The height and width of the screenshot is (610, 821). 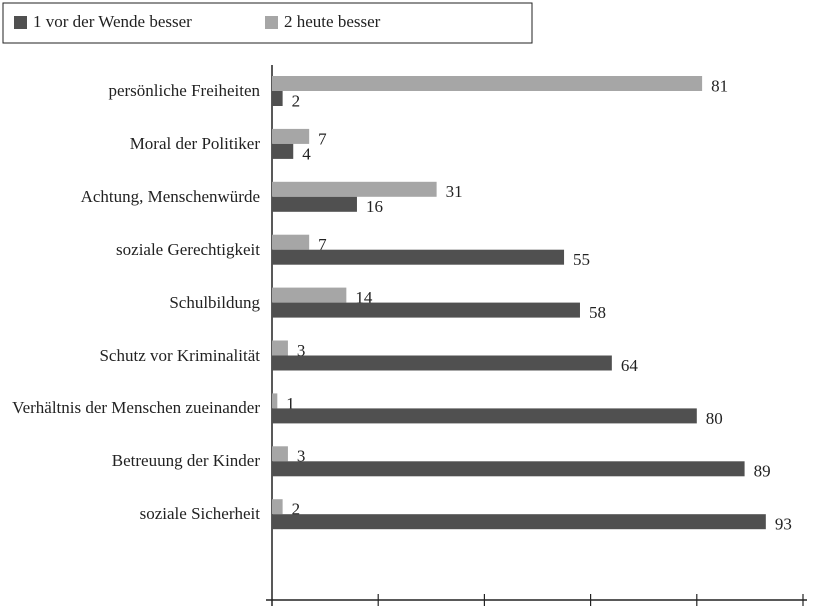 I want to click on value-label: 31, so click(x=454, y=191).